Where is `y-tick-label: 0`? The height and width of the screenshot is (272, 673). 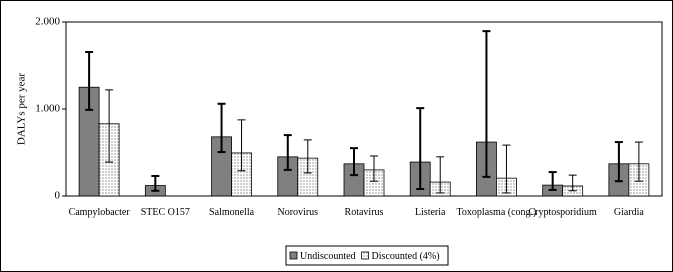 y-tick-label: 0 is located at coordinates (58, 196).